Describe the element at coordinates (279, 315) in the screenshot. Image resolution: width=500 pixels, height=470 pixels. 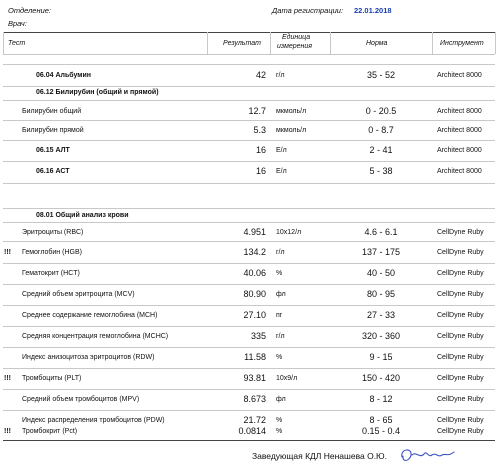
I see `unit: пг` at that location.